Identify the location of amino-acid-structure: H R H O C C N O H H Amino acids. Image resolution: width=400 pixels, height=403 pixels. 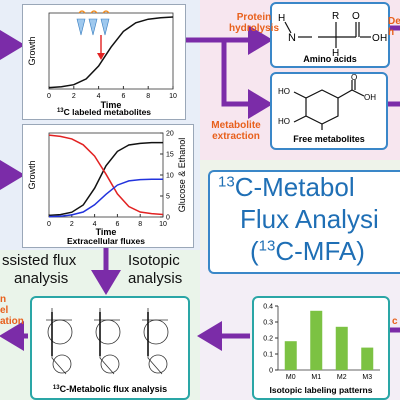
(332, 37).